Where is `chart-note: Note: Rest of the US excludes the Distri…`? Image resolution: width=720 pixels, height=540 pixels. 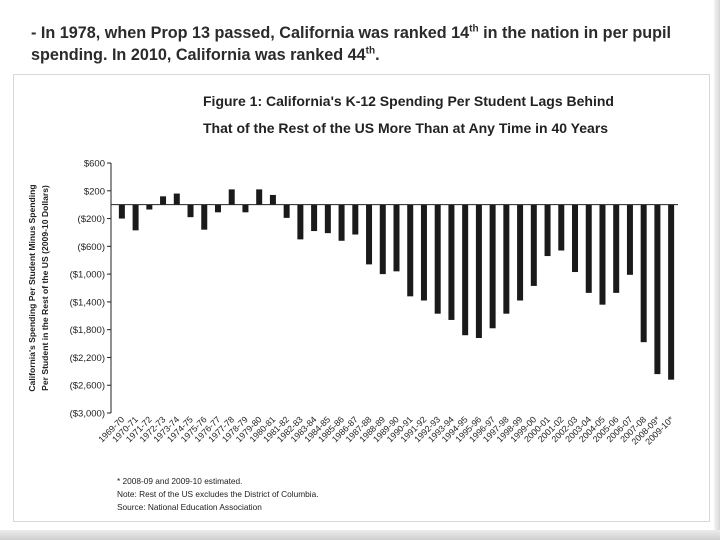
chart-note: Note: Rest of the US excludes the Distri… is located at coordinates (218, 494).